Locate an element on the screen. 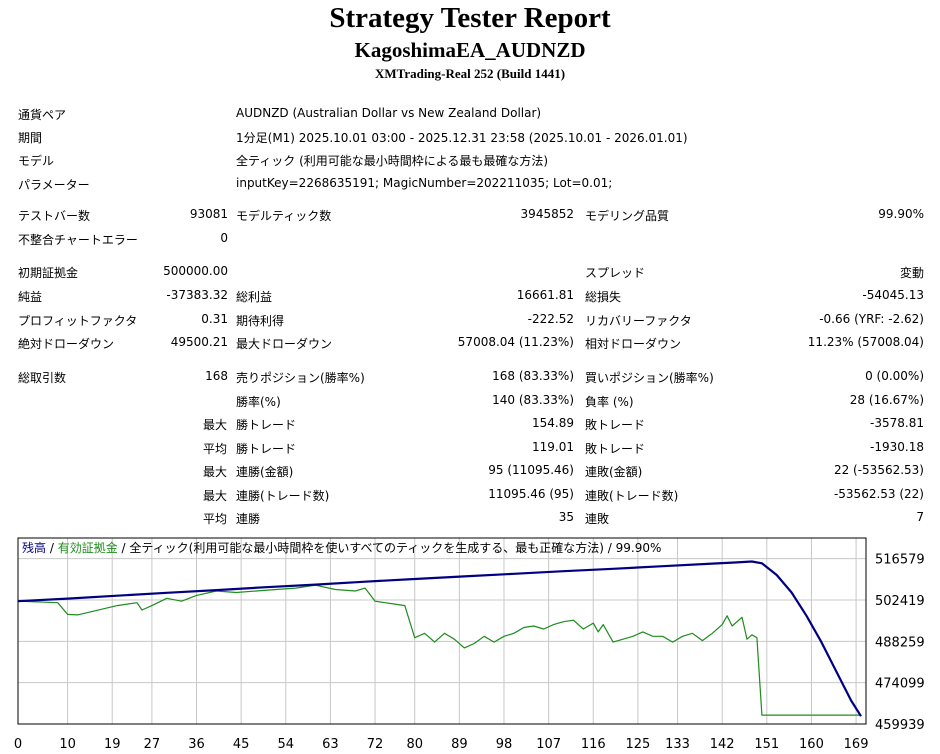  largest-win-value: 154.89 is located at coordinates (553, 423).